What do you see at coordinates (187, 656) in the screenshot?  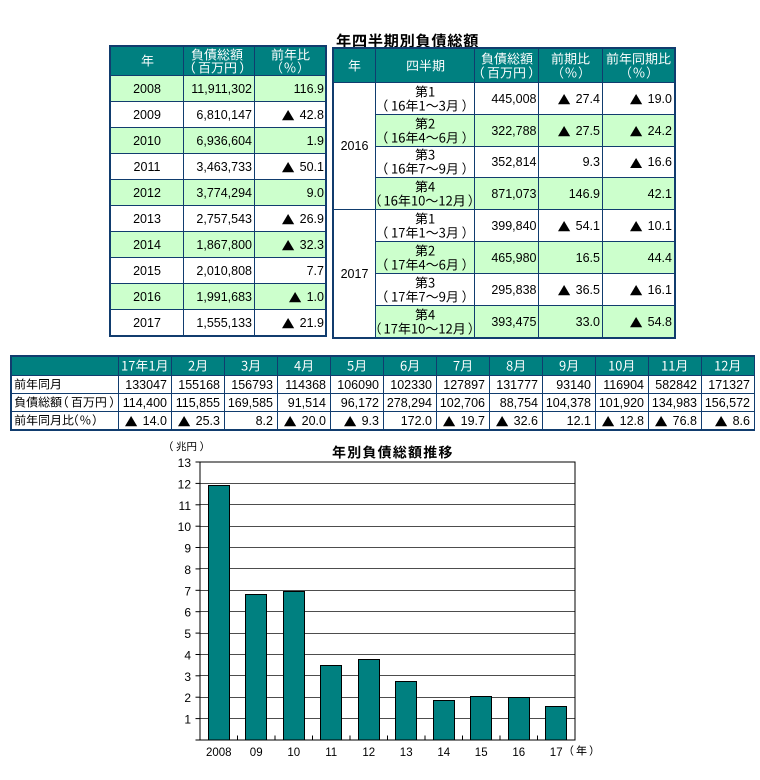 I see `svg-text: 4` at bounding box center [187, 656].